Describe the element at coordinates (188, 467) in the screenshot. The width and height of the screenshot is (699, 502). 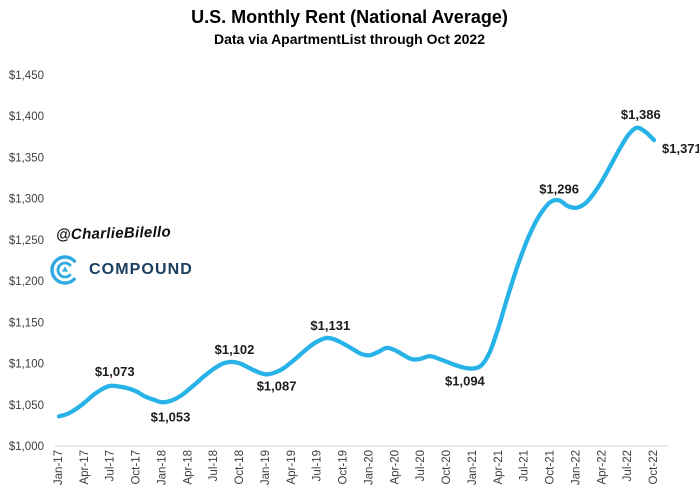
I see `x-tick-label: Apr-18` at that location.